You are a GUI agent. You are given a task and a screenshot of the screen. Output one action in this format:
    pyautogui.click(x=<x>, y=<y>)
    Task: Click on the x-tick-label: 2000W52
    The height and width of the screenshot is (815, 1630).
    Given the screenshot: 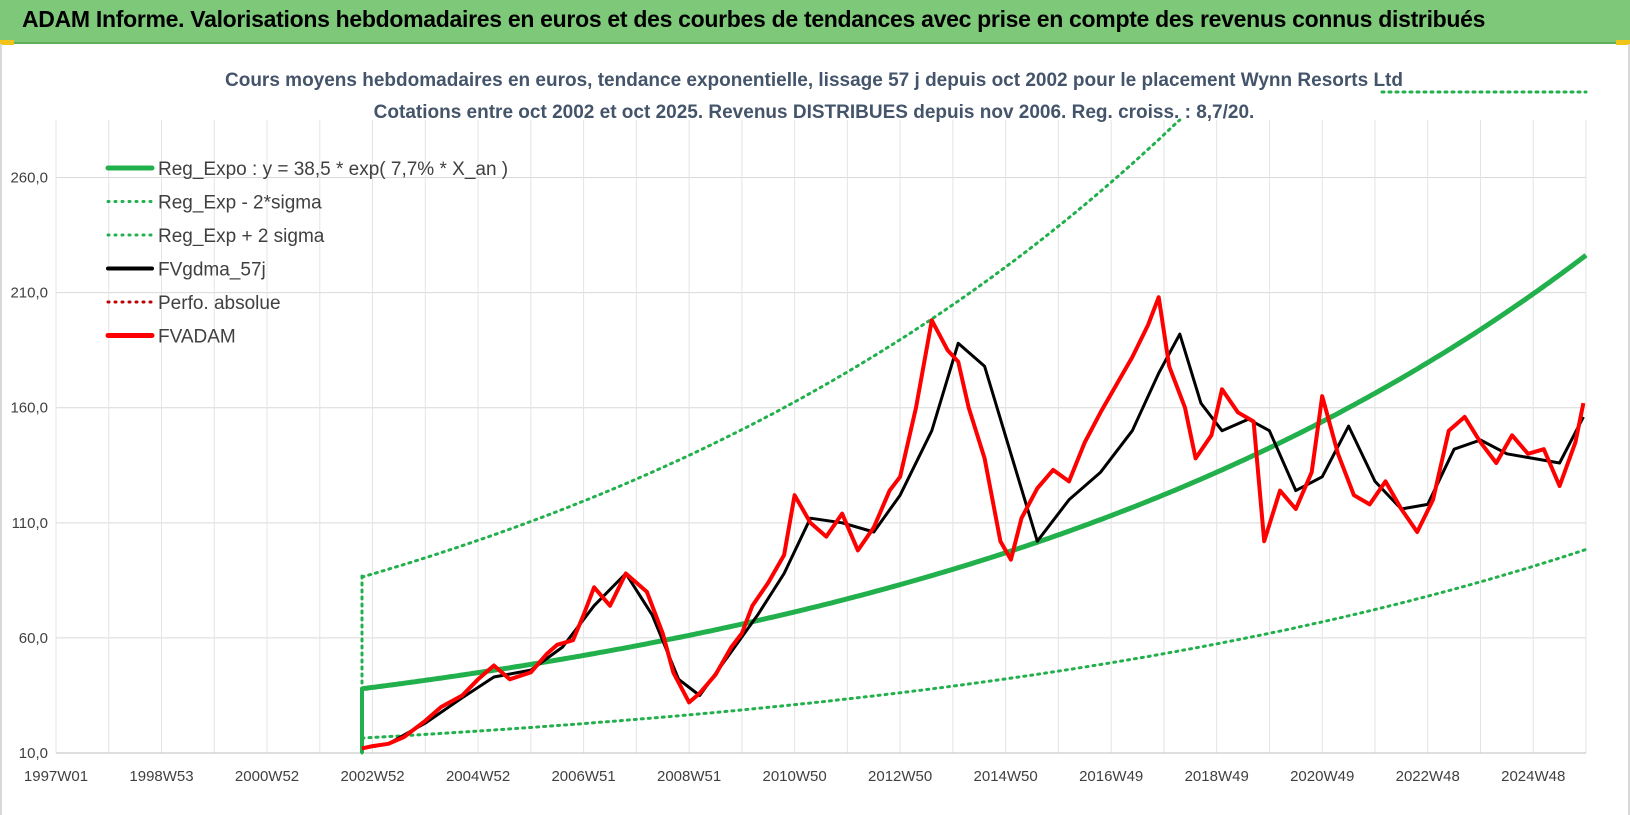 What is the action you would take?
    pyautogui.click(x=267, y=776)
    